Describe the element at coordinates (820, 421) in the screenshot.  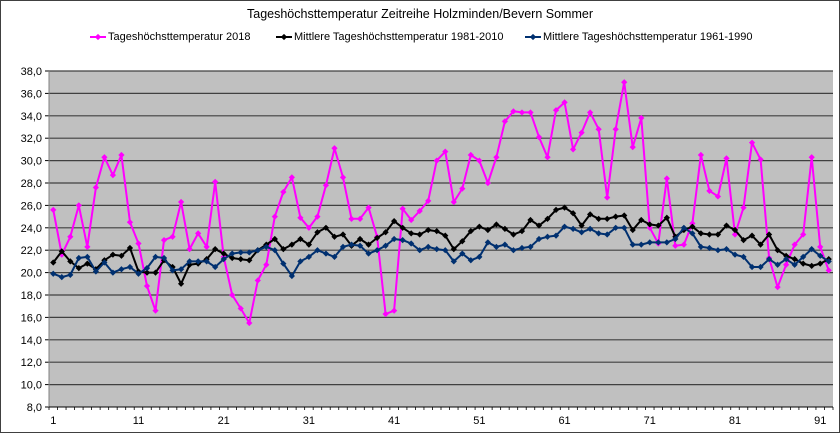
I see `x-tick-label: 91` at that location.